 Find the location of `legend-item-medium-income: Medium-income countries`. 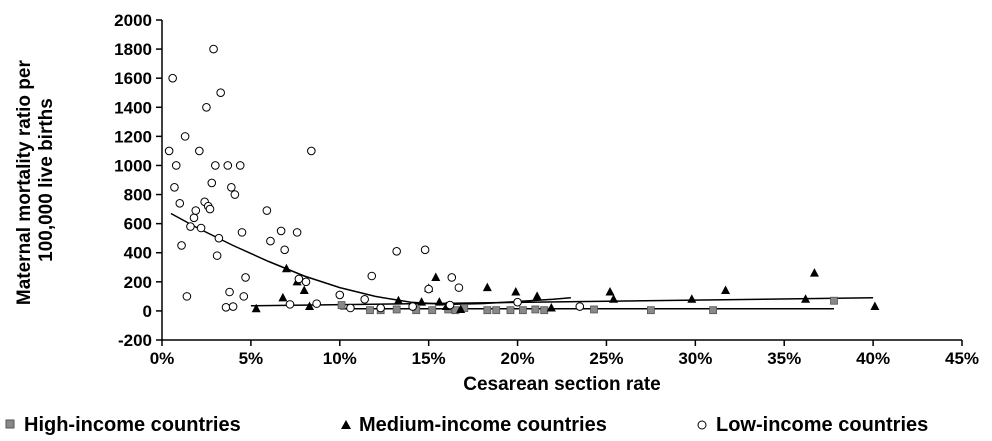

legend-item-medium-income: Medium-income countries is located at coordinates (474, 425).